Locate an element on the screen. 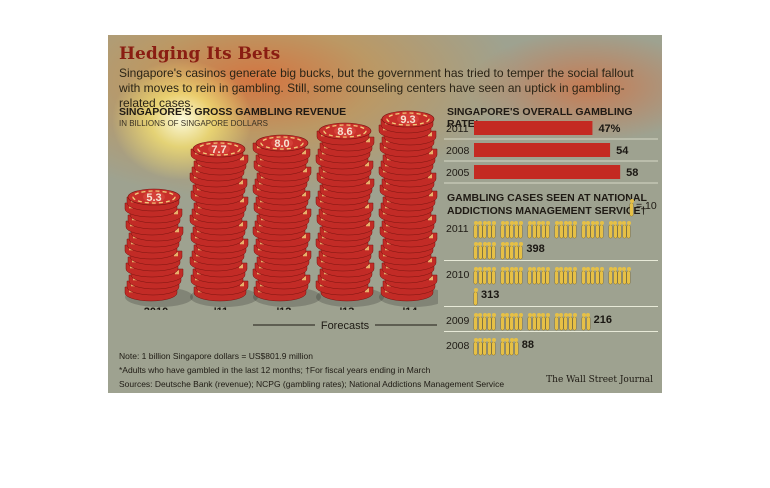  chip-value-label: 5.3 is located at coordinates (153, 198).